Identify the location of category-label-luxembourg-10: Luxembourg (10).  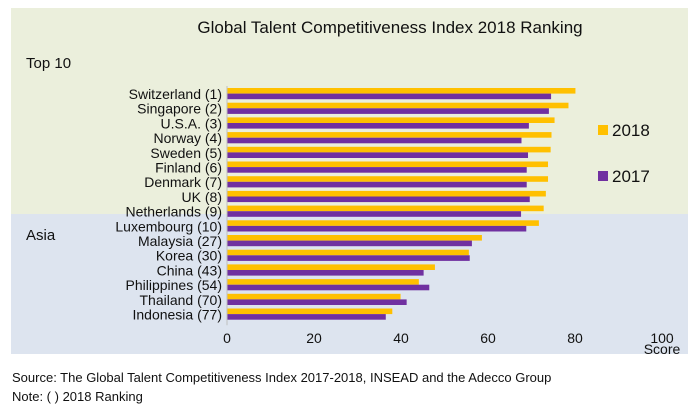
(168, 226).